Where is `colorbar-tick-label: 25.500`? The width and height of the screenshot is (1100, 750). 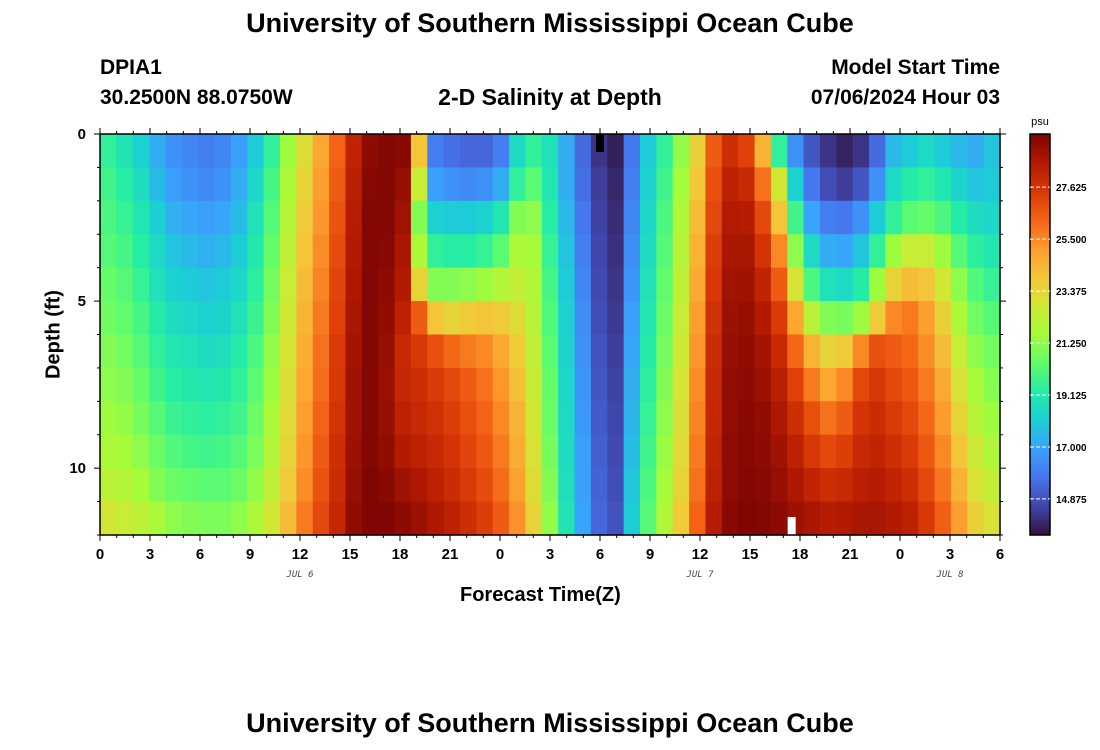
colorbar-tick-label: 25.500 is located at coordinates (1071, 240).